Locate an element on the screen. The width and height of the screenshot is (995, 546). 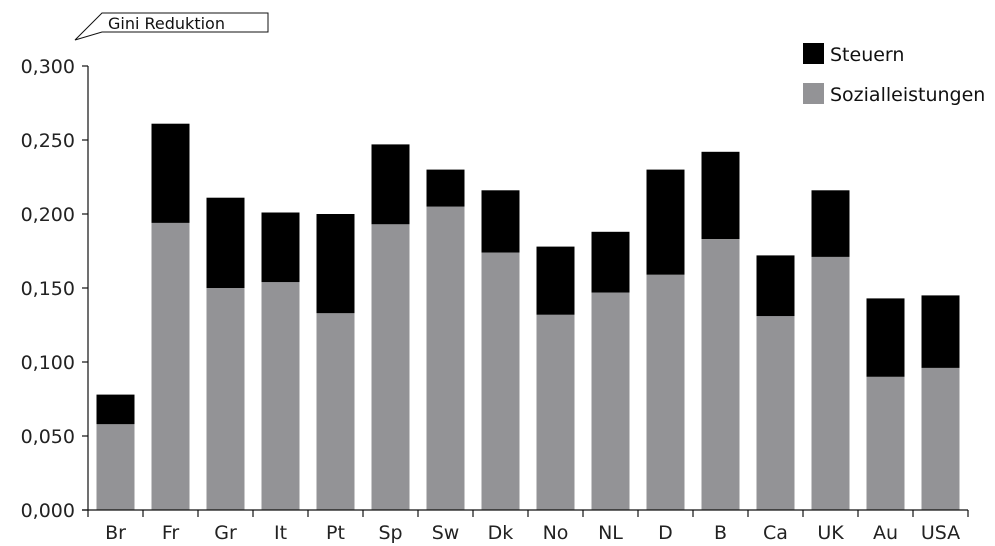
x-tick-label: It is located at coordinates (280, 533).